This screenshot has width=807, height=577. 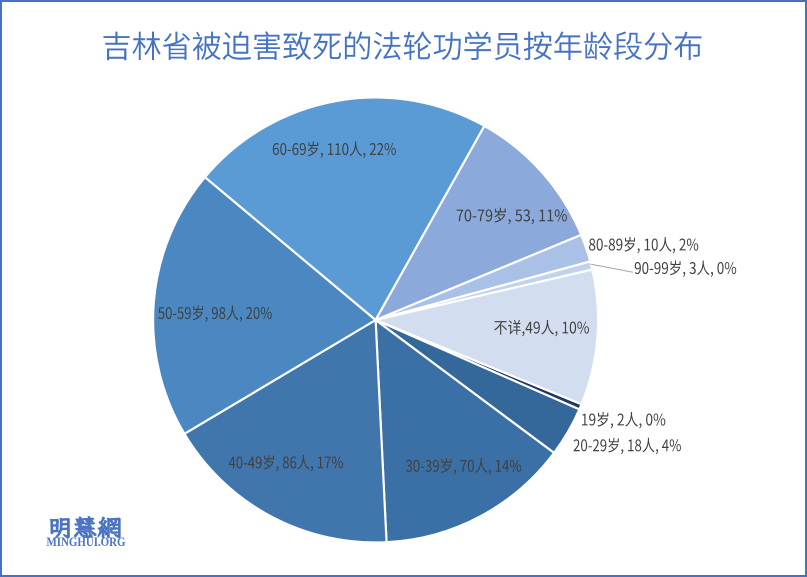 What do you see at coordinates (86, 542) in the screenshot?
I see `svg-text: MINGHUI.ORG` at bounding box center [86, 542].